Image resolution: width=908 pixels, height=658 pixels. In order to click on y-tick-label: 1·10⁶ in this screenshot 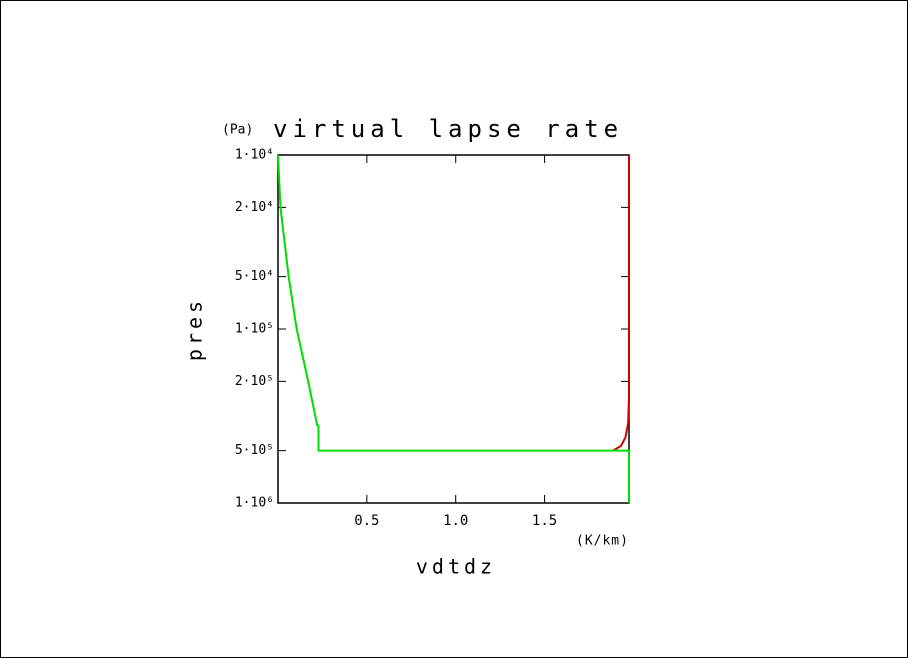, I will do `click(254, 503)`.